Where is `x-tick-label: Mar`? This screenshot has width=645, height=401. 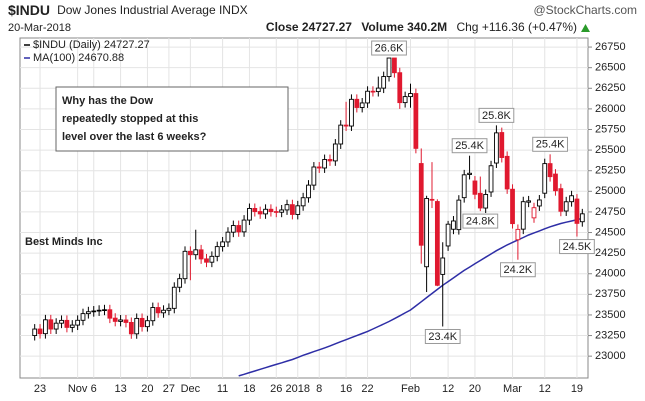 x-tick-label: Mar is located at coordinates (512, 389).